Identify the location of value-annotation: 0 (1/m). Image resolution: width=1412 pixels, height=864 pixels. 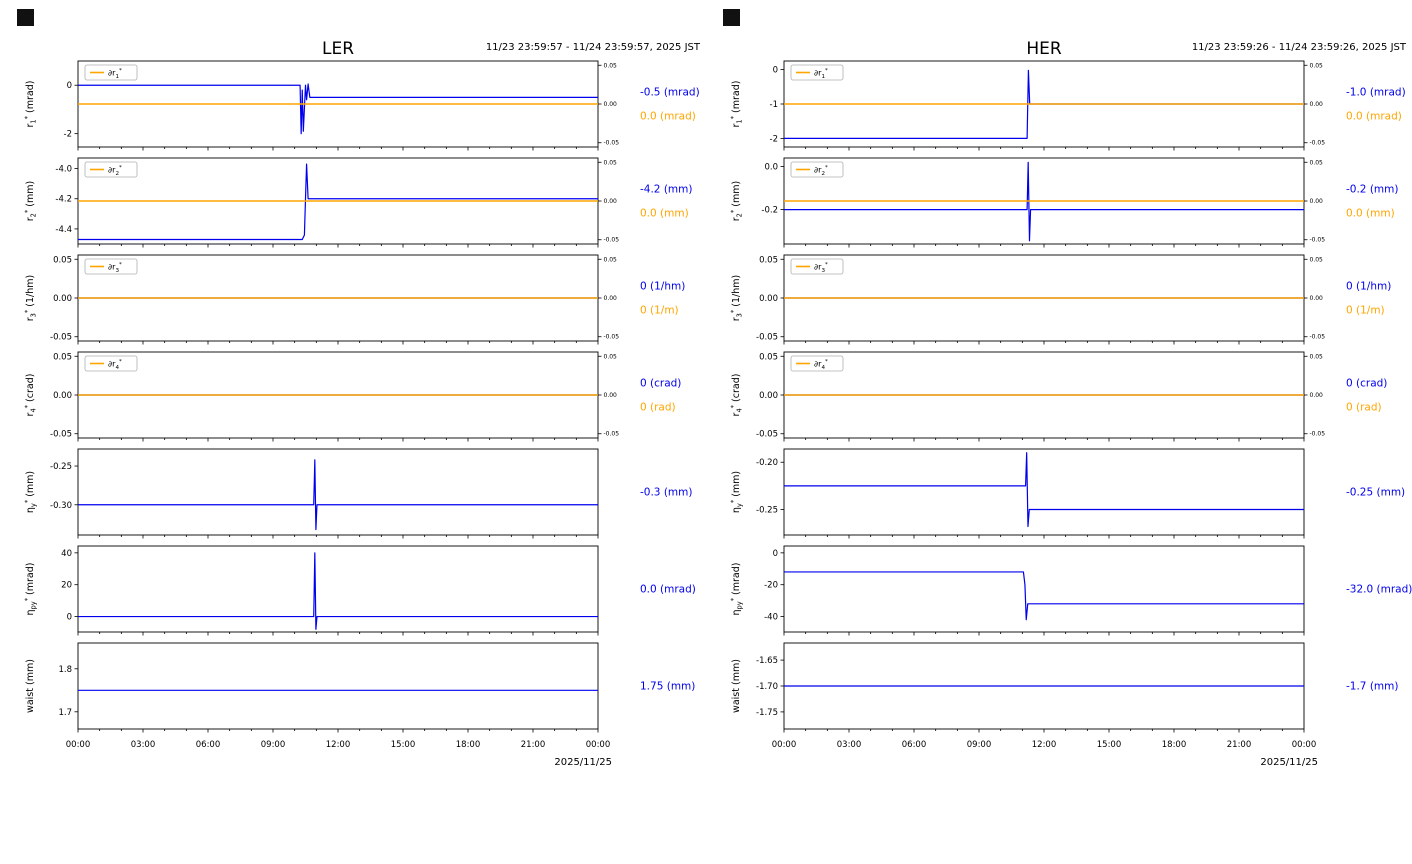
(659, 310).